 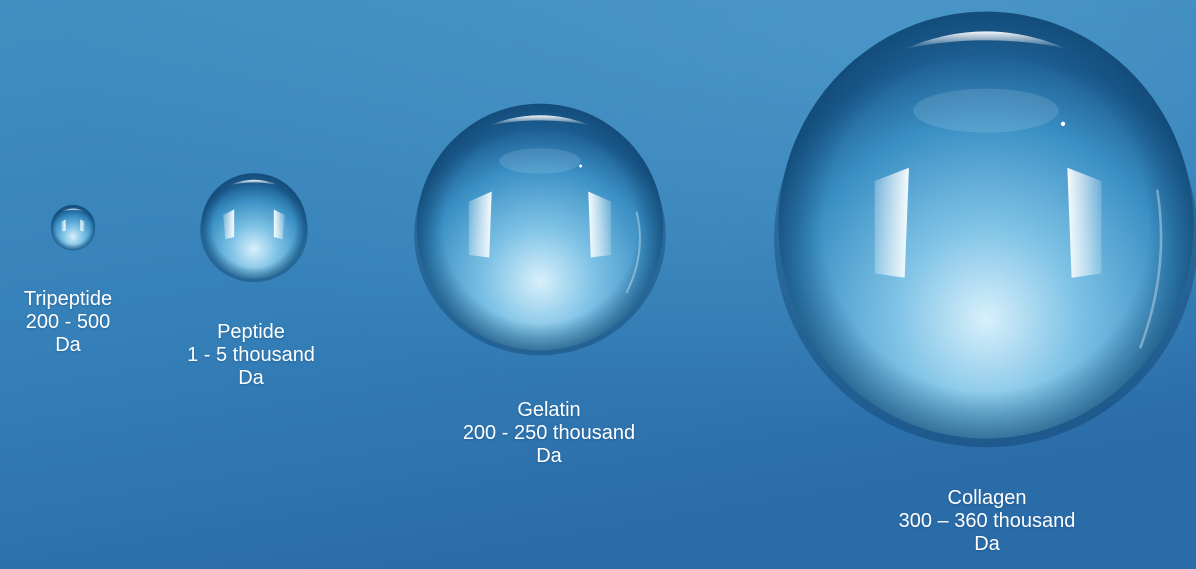 What do you see at coordinates (549, 456) in the screenshot?
I see `gelatin-unit: Da` at bounding box center [549, 456].